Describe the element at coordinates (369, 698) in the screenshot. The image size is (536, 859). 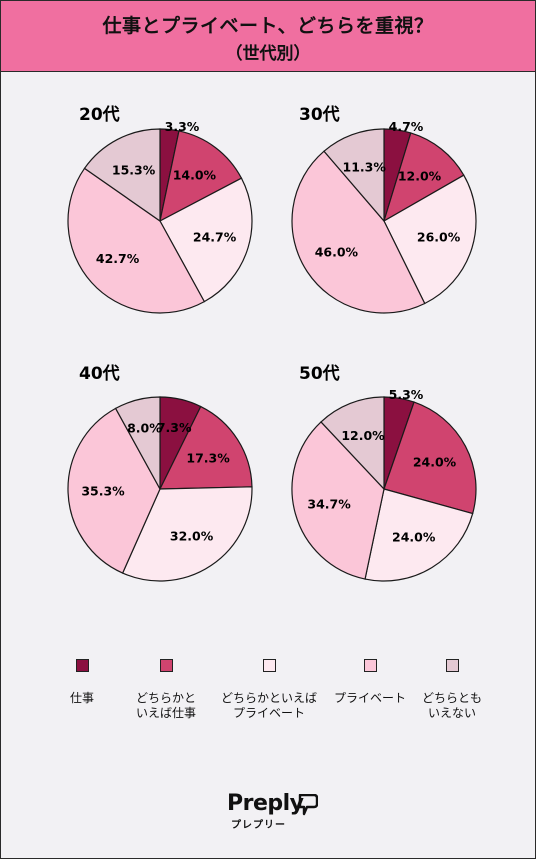
I see `legend-label: プライベート` at that location.